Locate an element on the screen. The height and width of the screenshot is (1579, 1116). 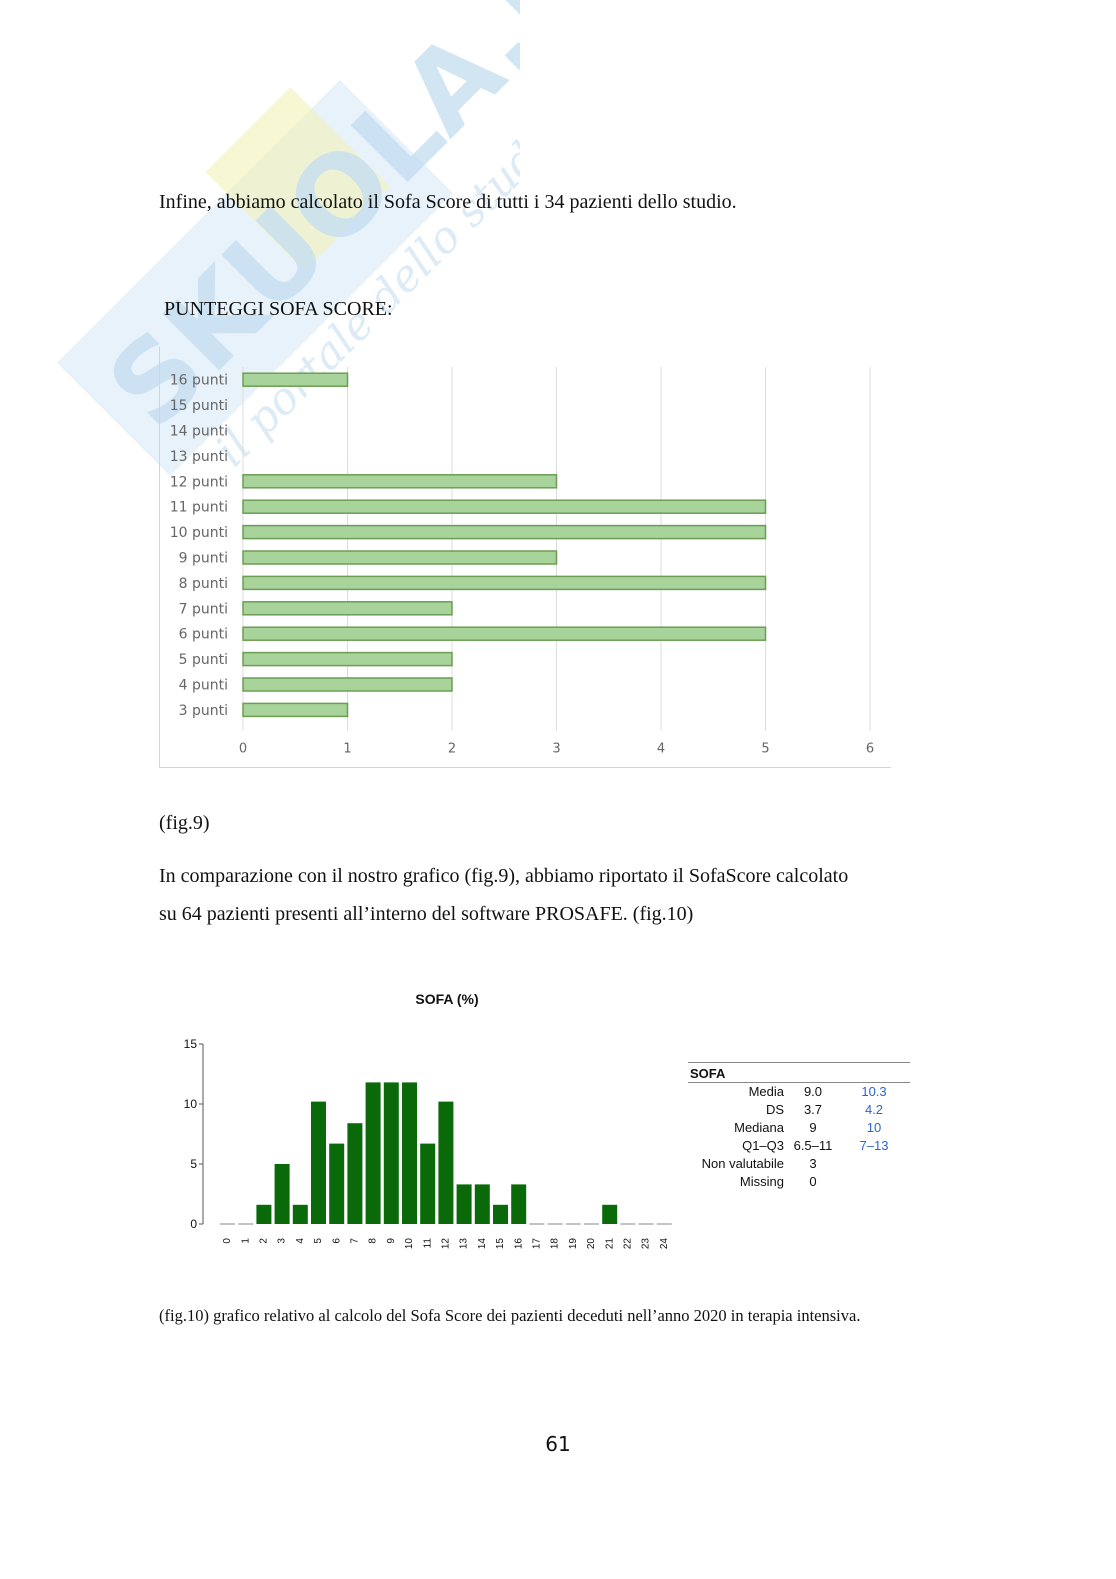
stats-value-reference: 4.2 is located at coordinates (874, 1109).